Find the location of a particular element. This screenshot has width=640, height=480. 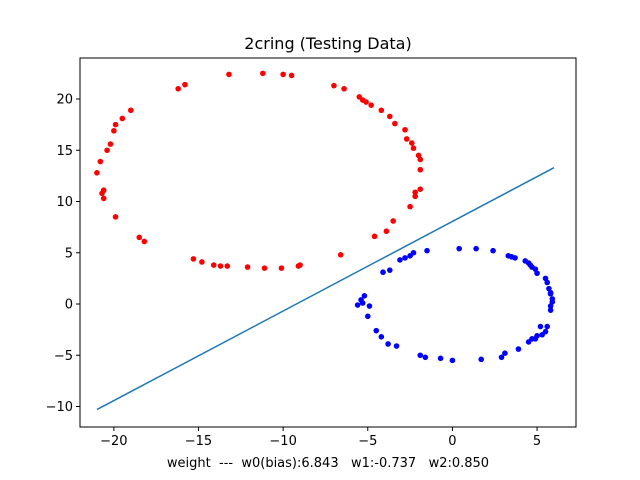

y-tick-label: 15 is located at coordinates (64, 151).